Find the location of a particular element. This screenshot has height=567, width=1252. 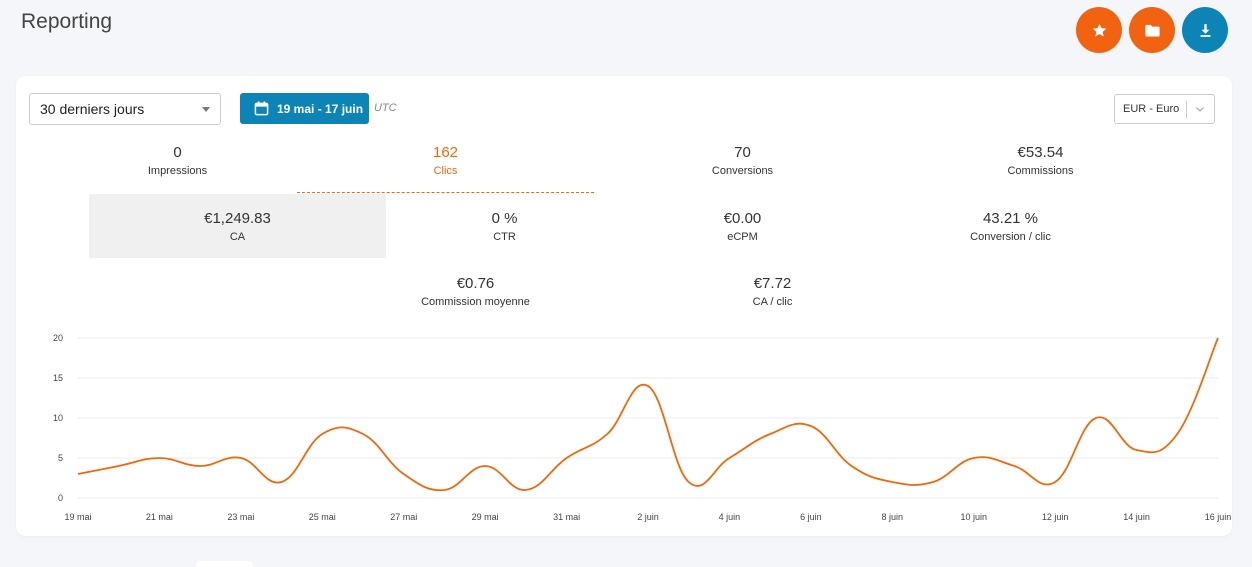

metric-value: 70 is located at coordinates (742, 152).